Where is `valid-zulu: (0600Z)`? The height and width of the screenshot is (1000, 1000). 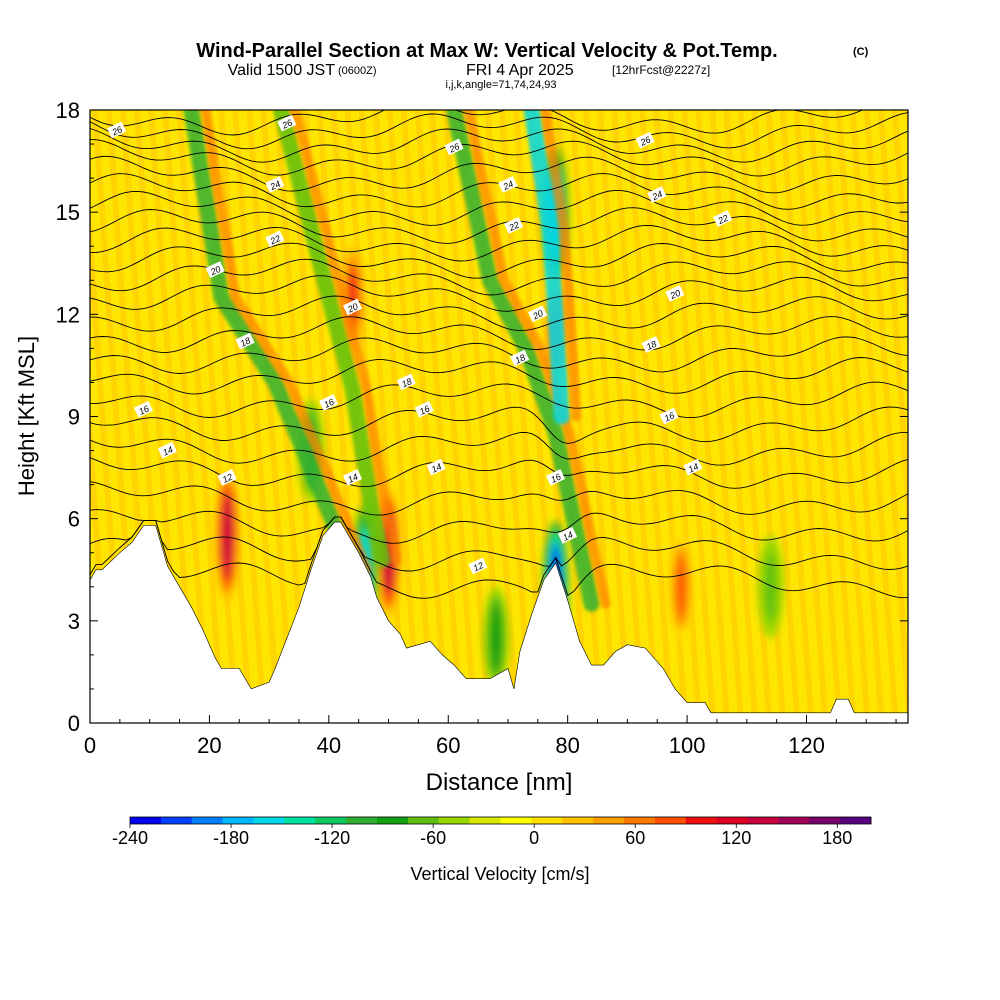 valid-zulu: (0600Z) is located at coordinates (357, 71).